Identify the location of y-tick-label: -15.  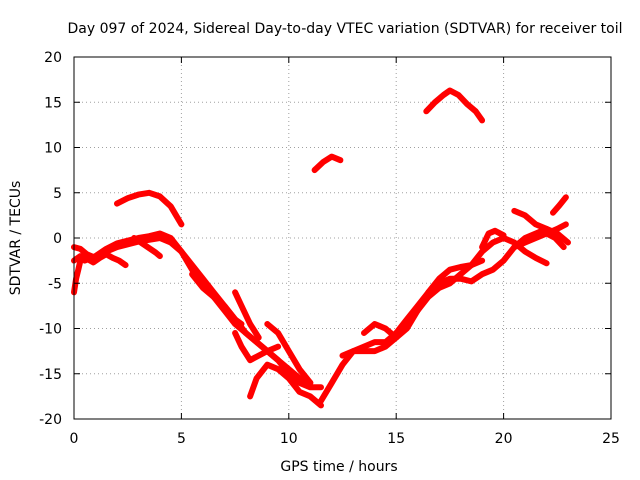
(50, 375).